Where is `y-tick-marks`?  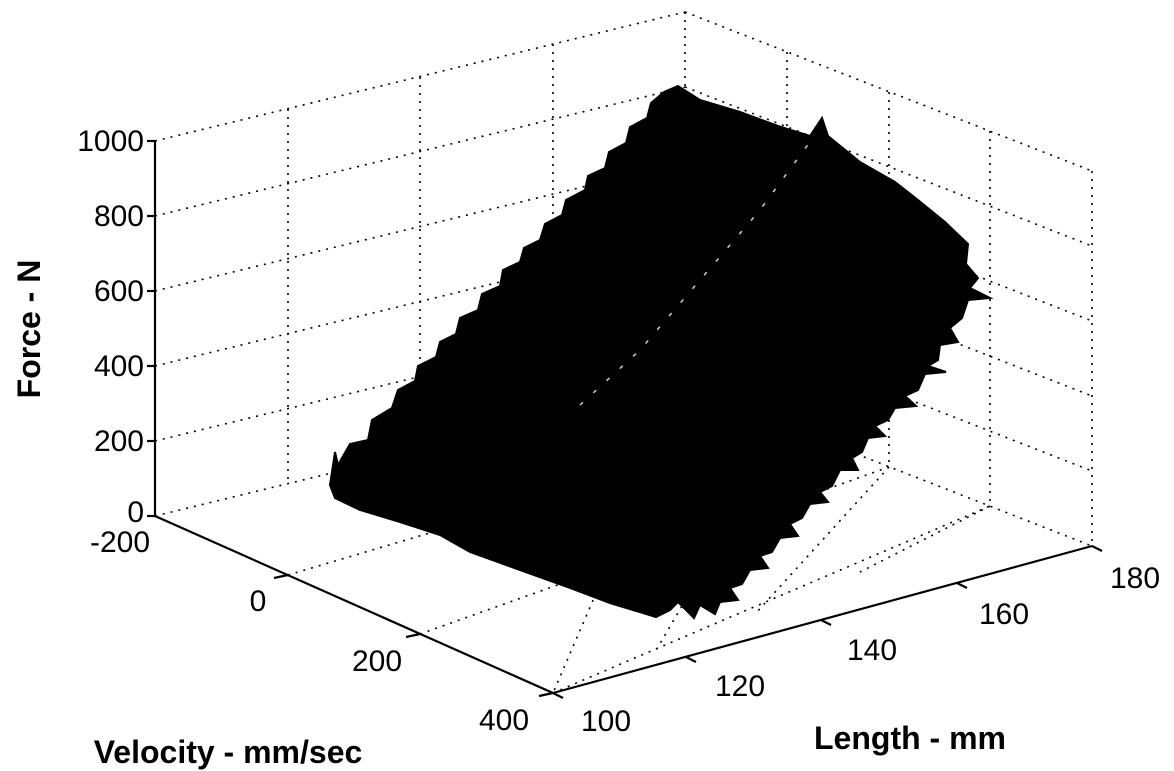
y-tick-marks is located at coordinates (413, 635).